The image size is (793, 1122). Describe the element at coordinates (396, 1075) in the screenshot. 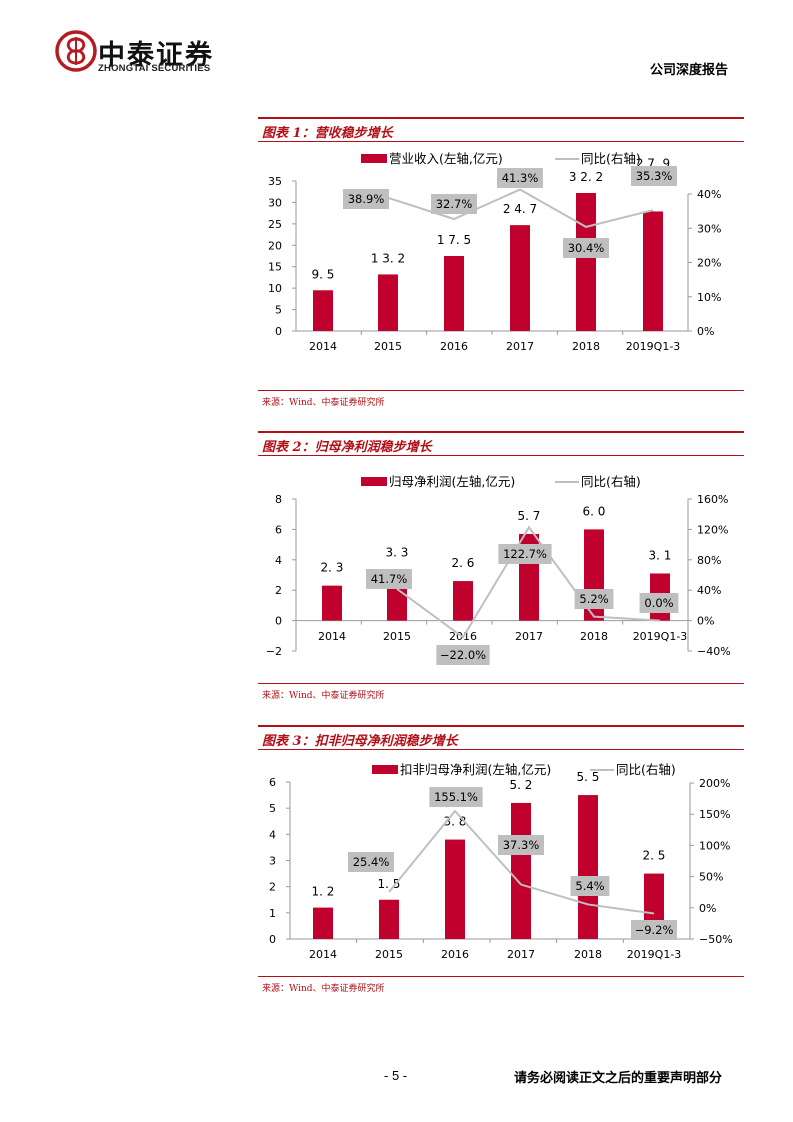

I see `page-number: - 5 -` at that location.